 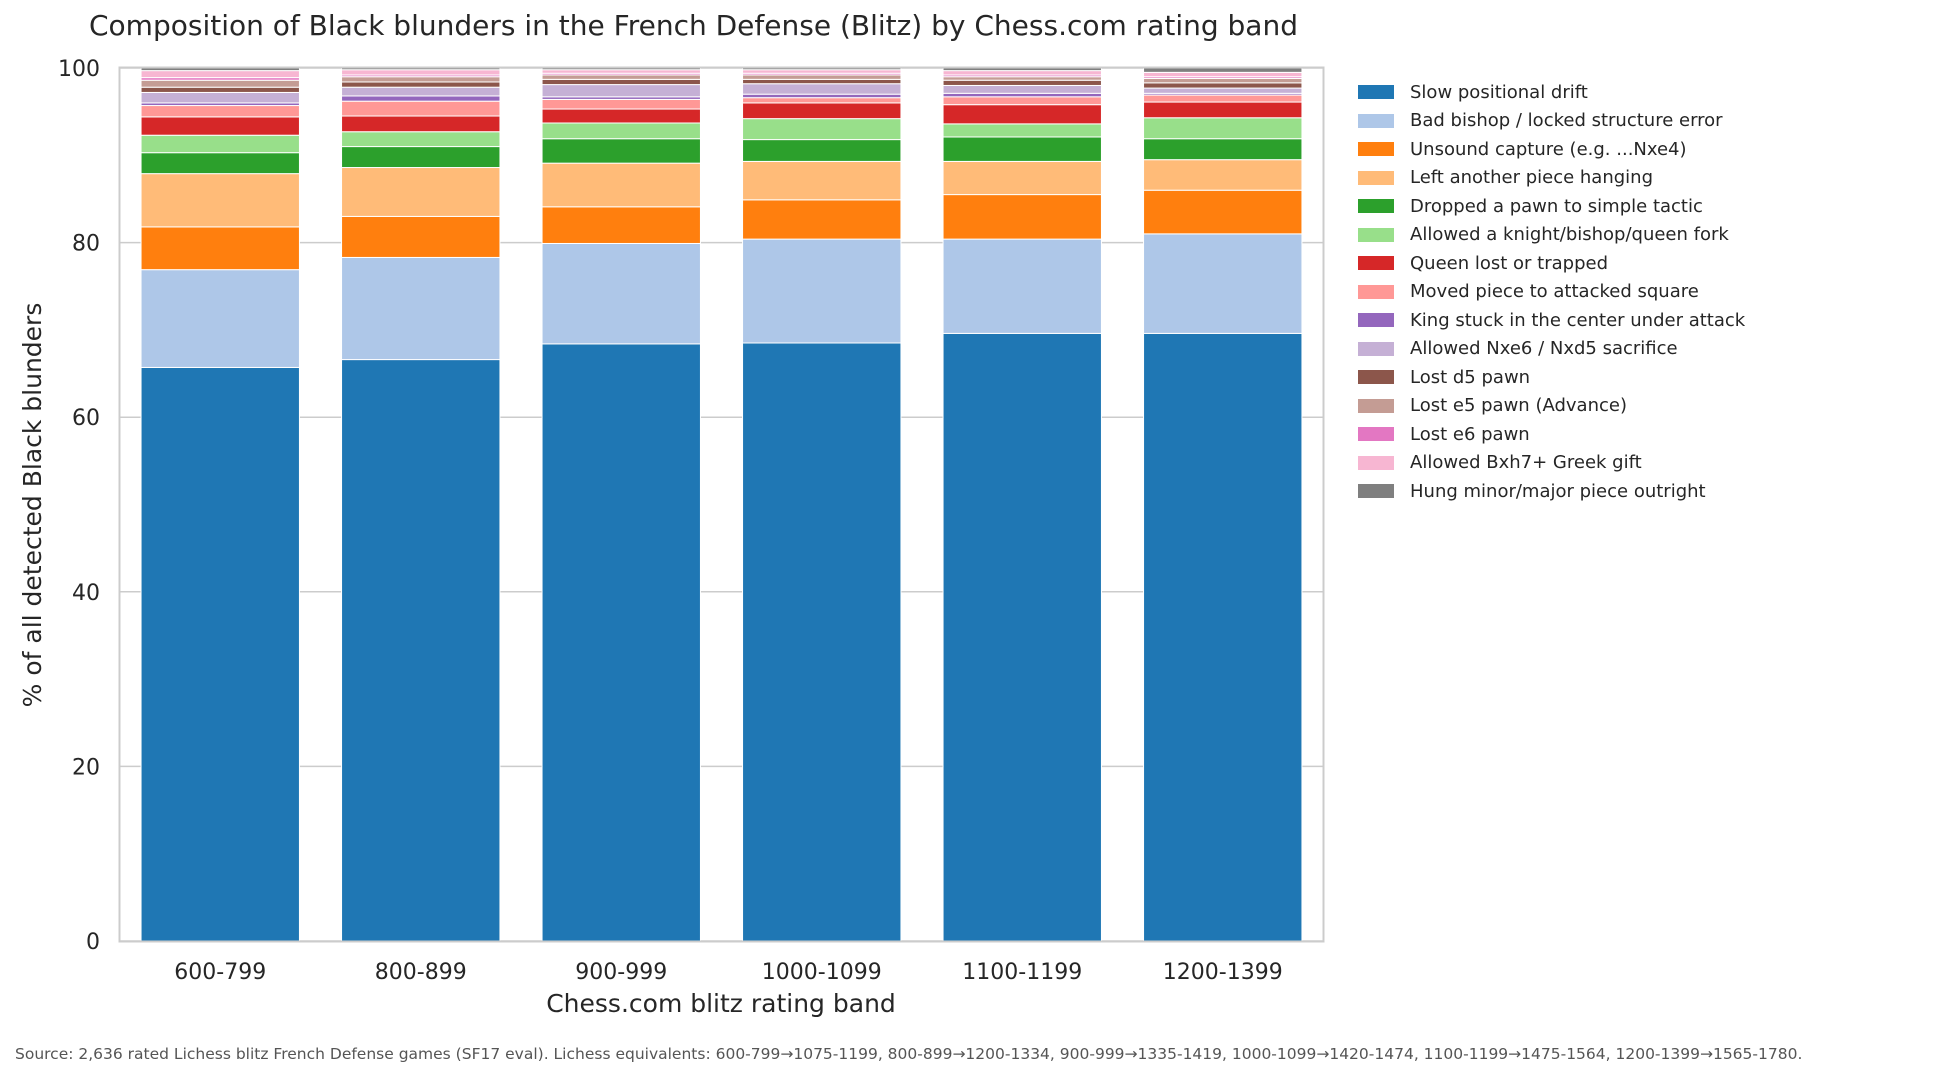 I want to click on x-tick-label: 900-999, so click(x=621, y=972).